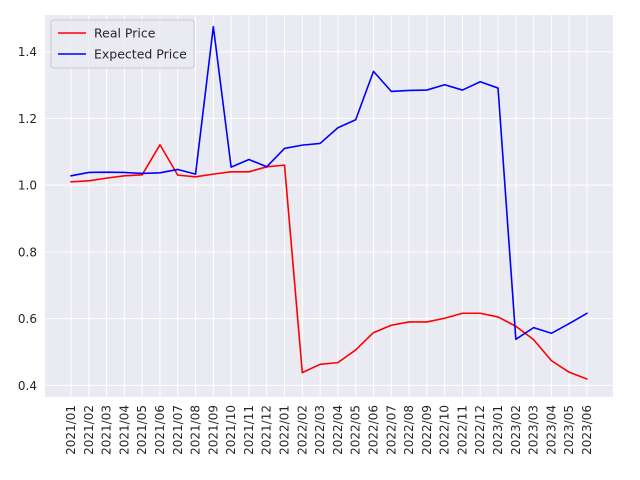 The image size is (640, 480). What do you see at coordinates (551, 430) in the screenshot?
I see `x-tick-label: 2023/04` at bounding box center [551, 430].